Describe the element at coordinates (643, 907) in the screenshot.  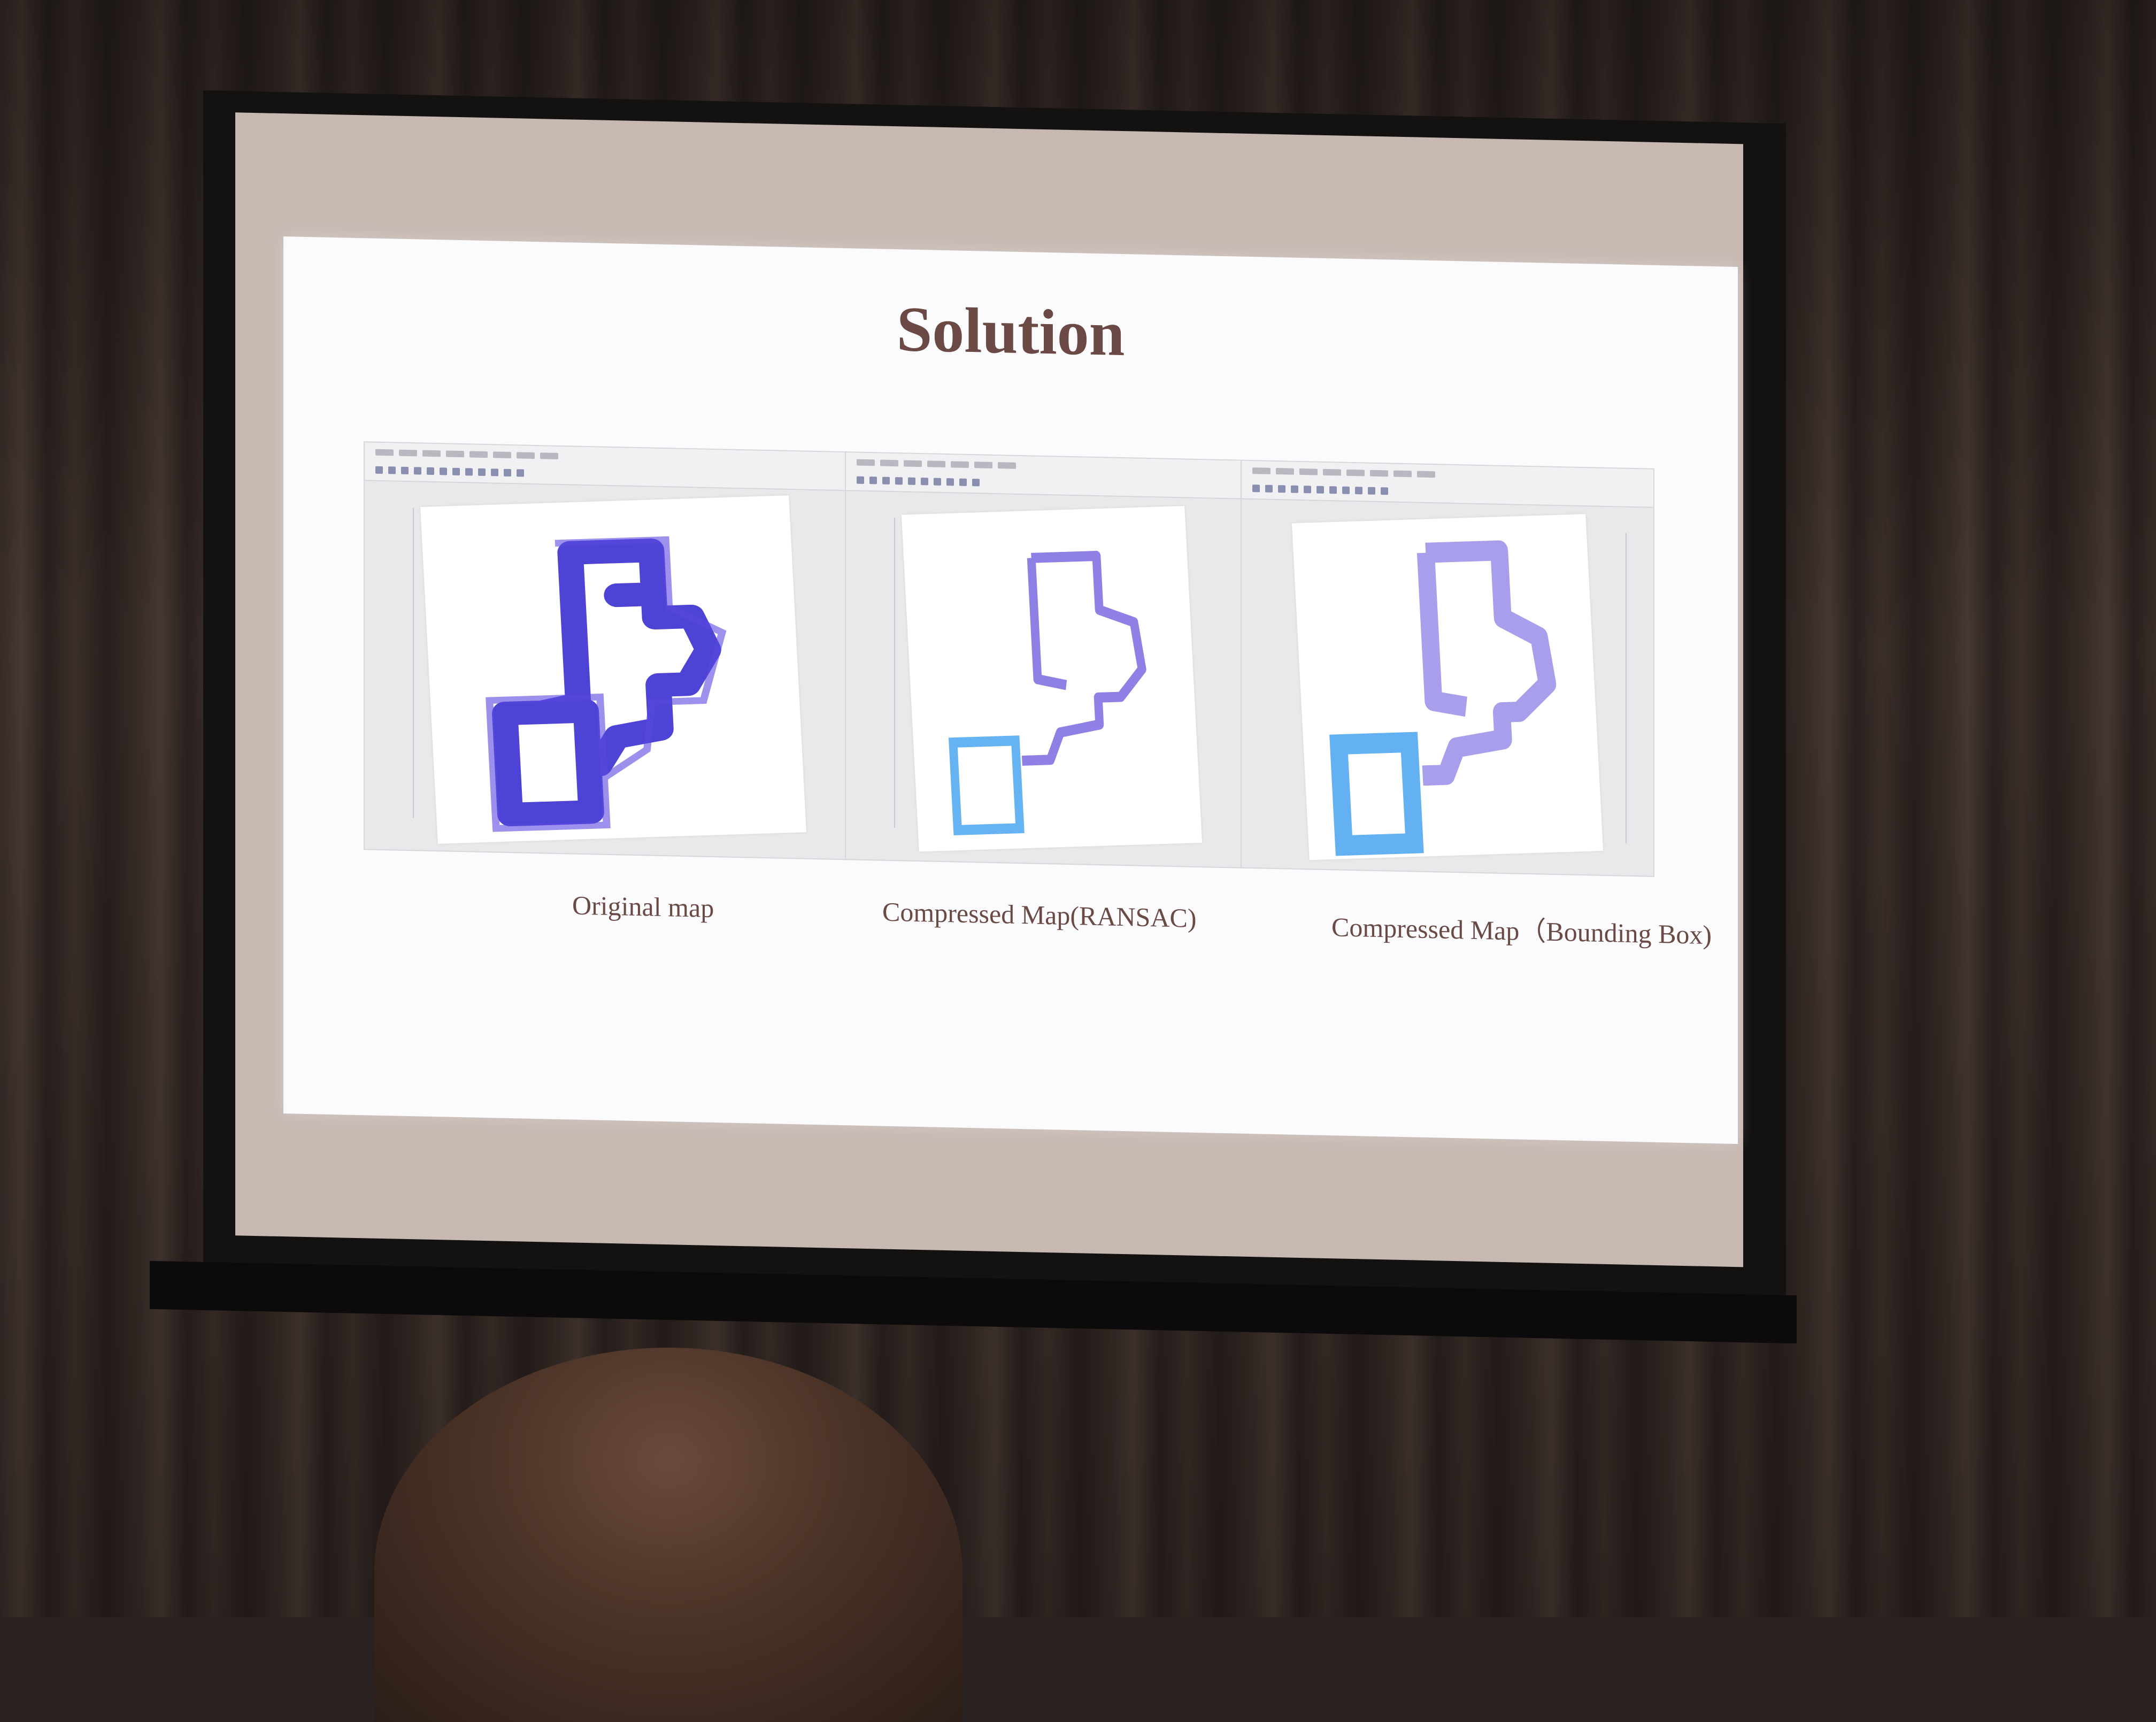
I see `caption-original-map: Original map` at that location.